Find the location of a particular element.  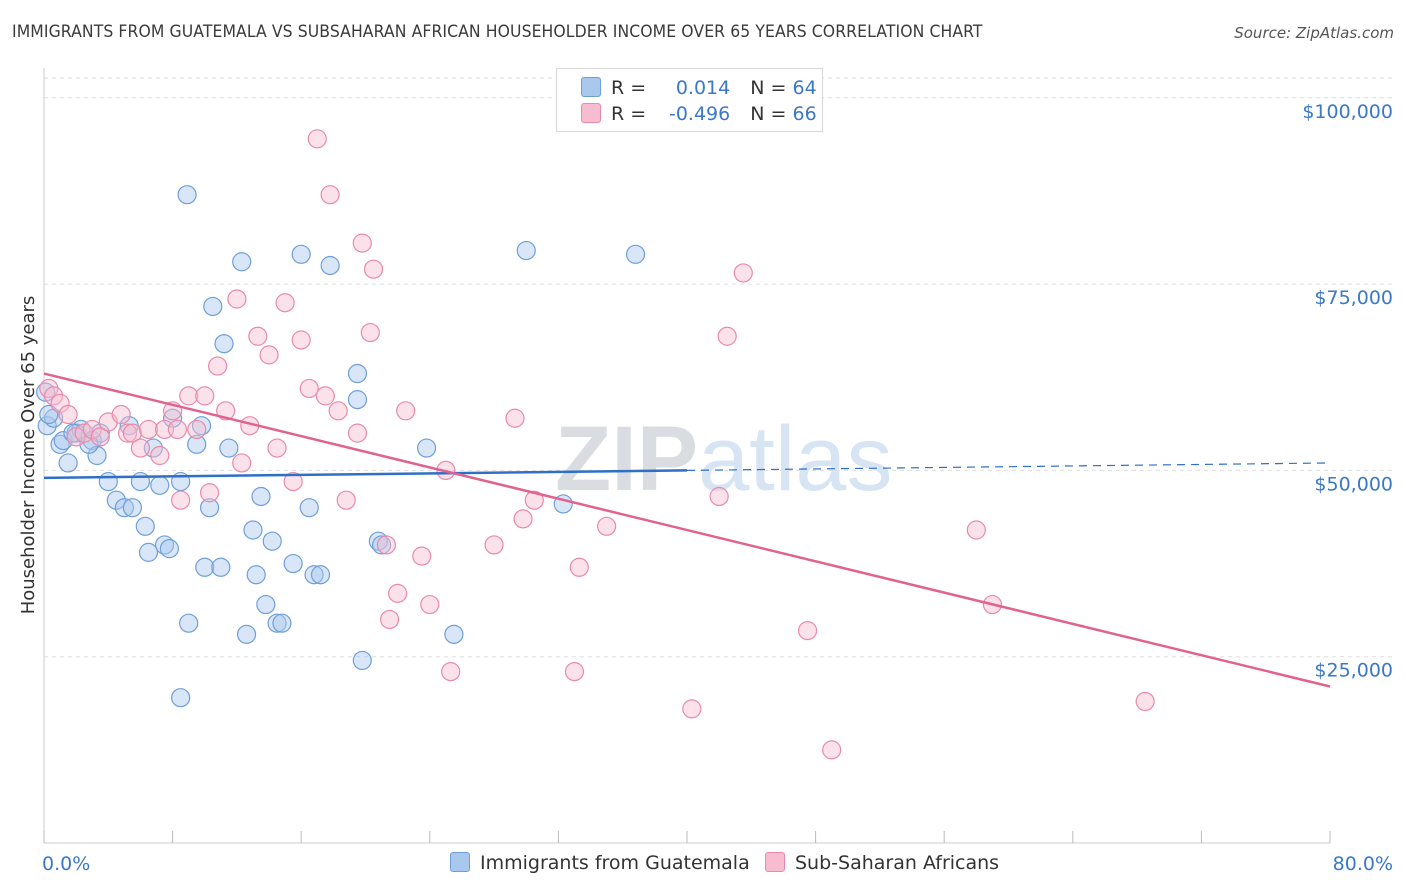

x-tick-label: 0.0% is located at coordinates (66, 864).